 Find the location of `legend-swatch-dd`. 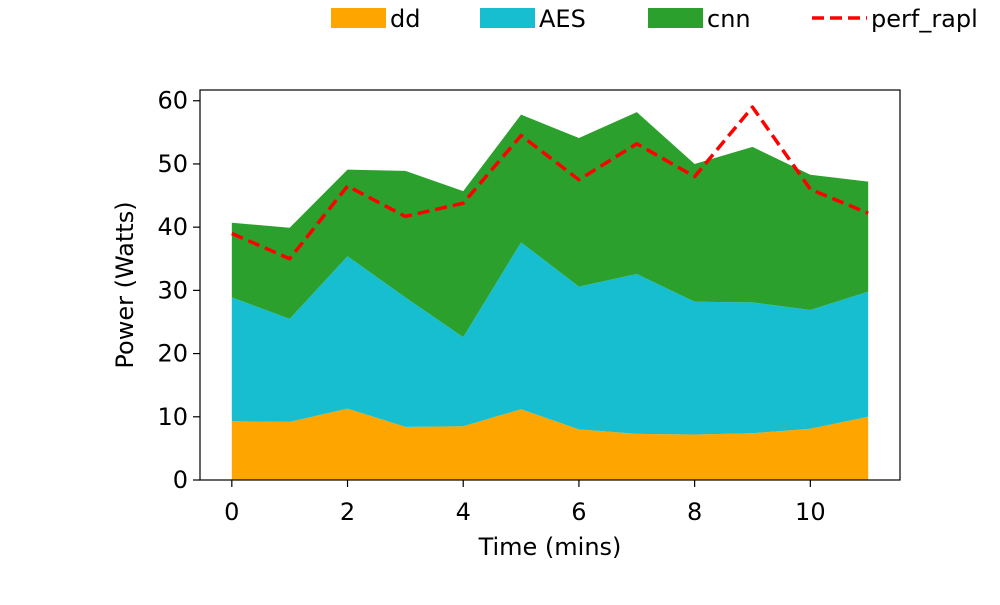

legend-swatch-dd is located at coordinates (358, 18).